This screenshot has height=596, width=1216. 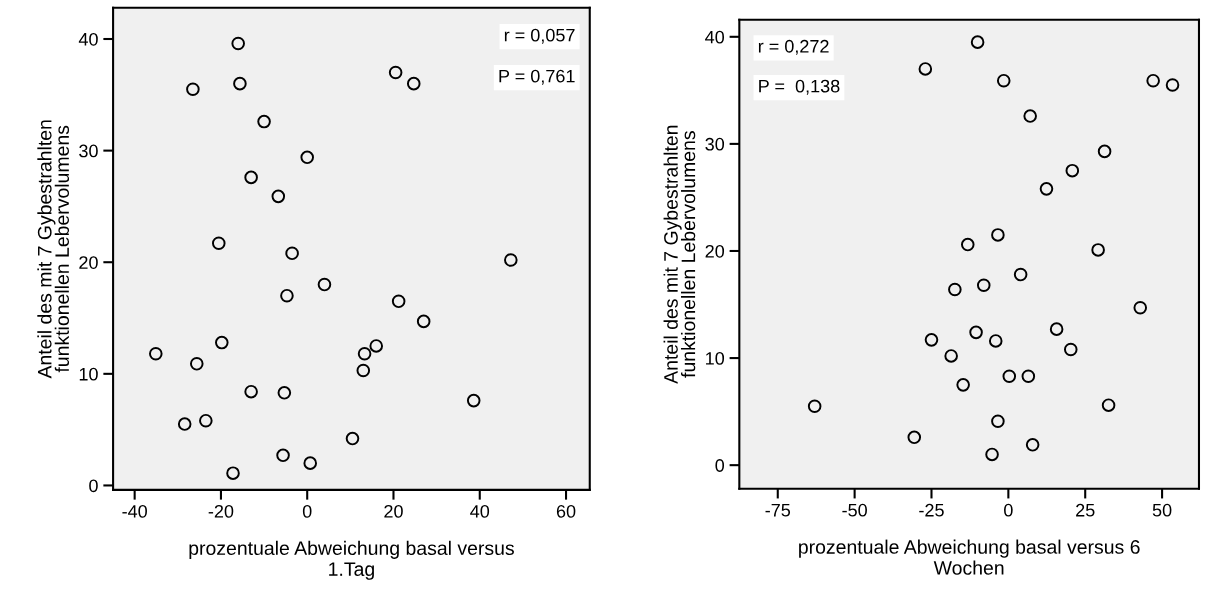 What do you see at coordinates (566, 511) in the screenshot?
I see `x-tick-label: 60` at bounding box center [566, 511].